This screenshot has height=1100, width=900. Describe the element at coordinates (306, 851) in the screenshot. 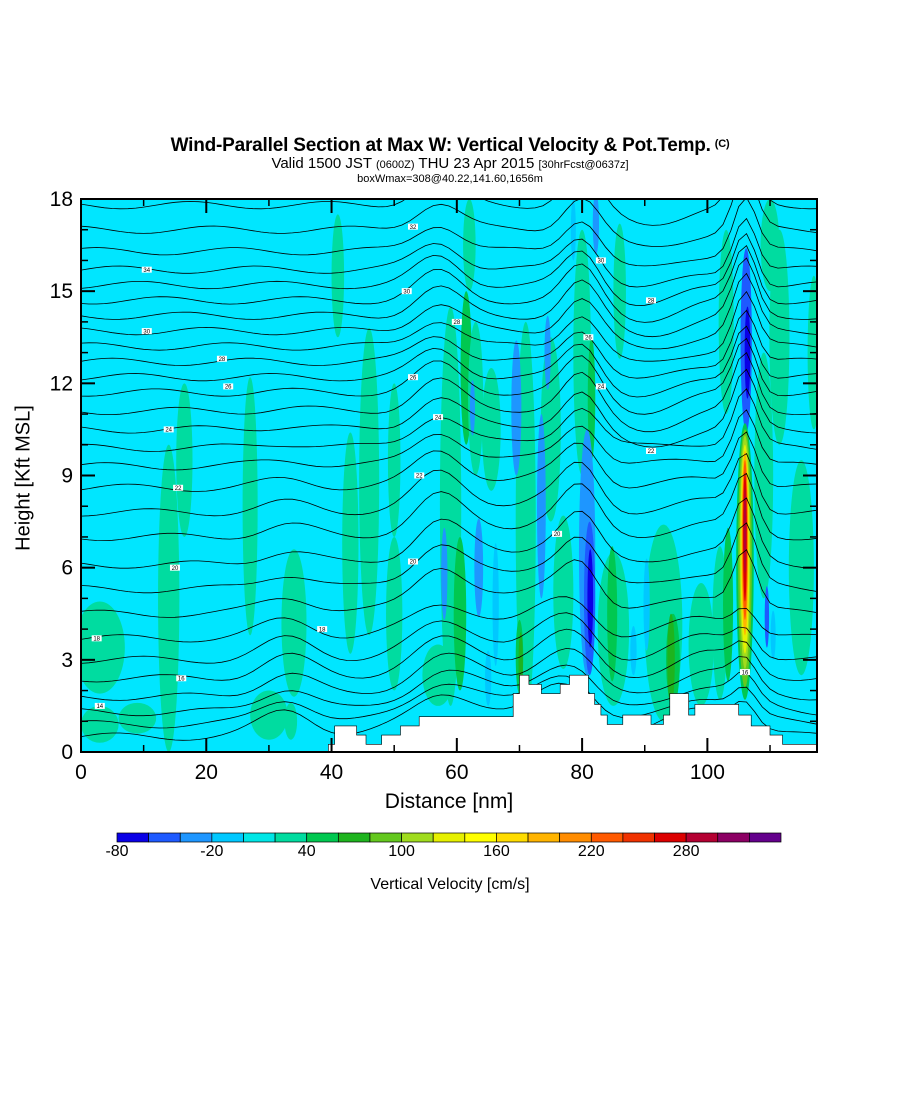

I see `colorbar-tick-label: 40` at that location.